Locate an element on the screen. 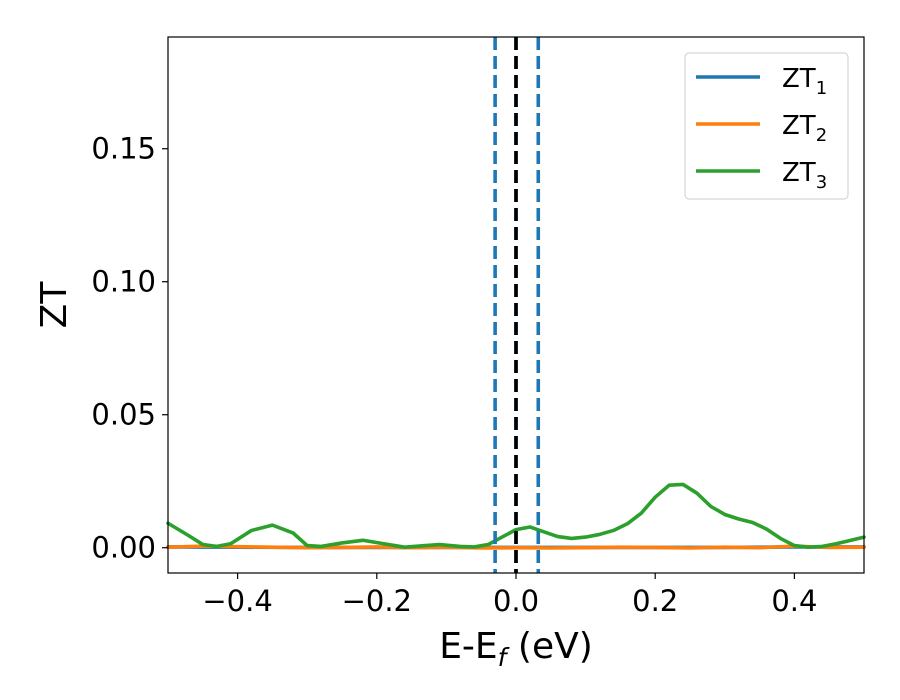  x-tick-label: 0.2 is located at coordinates (655, 601).